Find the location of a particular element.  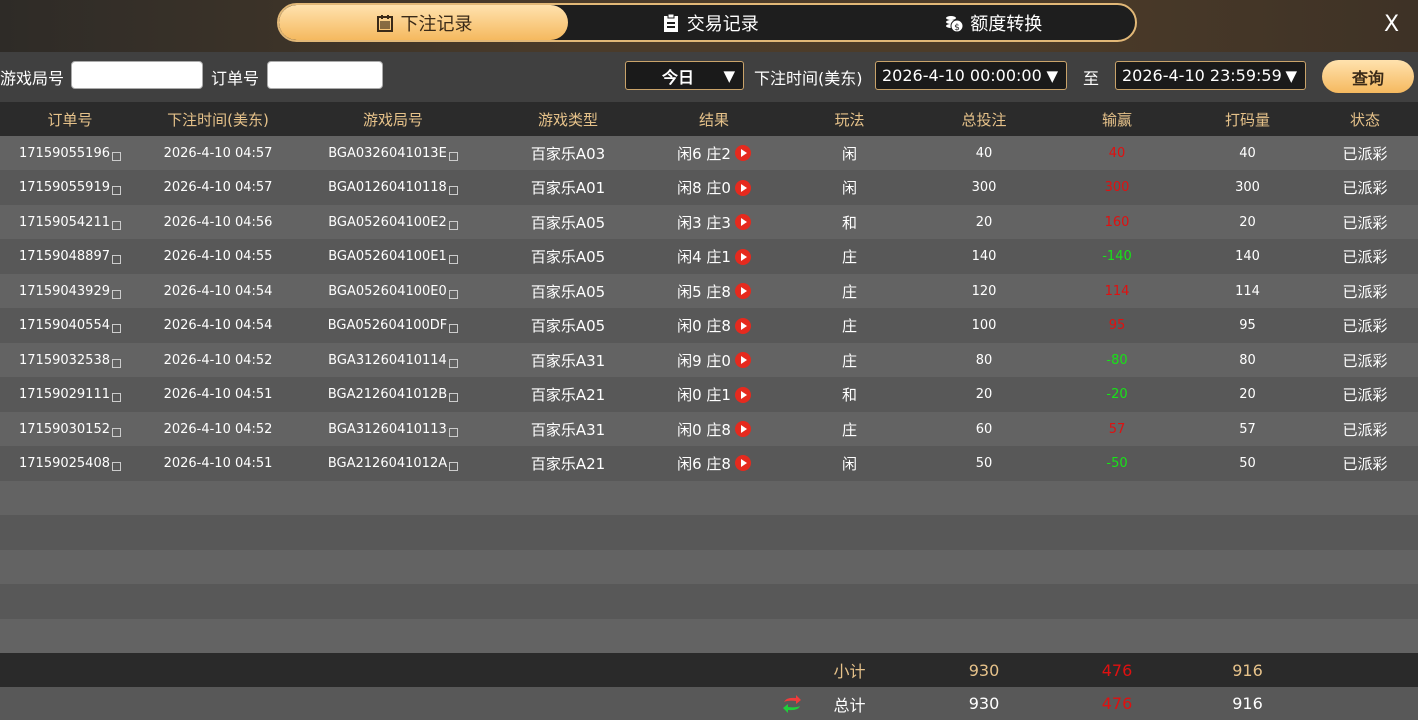

cell-order-no: 17159048897 is located at coordinates (70, 256).